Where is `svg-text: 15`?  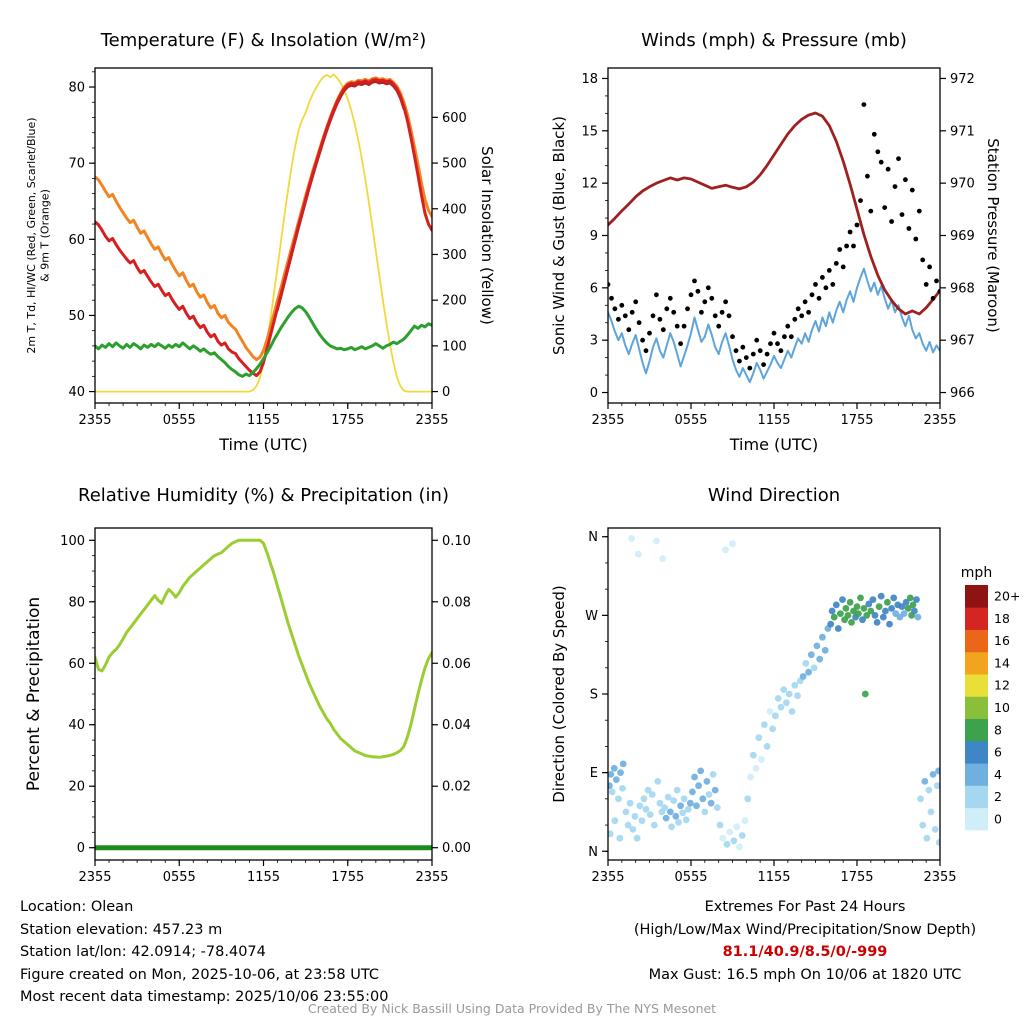
svg-text: 15 is located at coordinates (589, 131).